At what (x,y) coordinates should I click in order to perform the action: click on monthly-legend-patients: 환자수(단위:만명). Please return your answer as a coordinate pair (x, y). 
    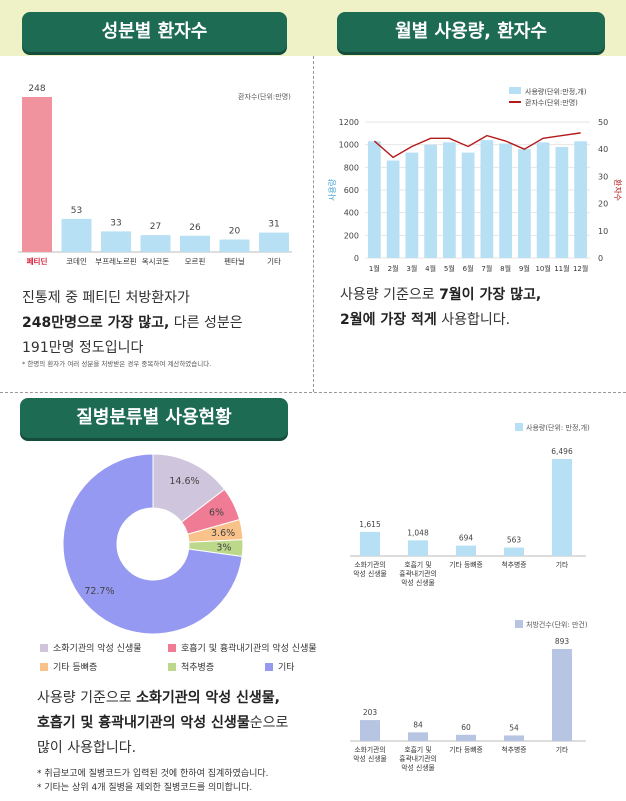
    Looking at the image, I should click on (551, 102).